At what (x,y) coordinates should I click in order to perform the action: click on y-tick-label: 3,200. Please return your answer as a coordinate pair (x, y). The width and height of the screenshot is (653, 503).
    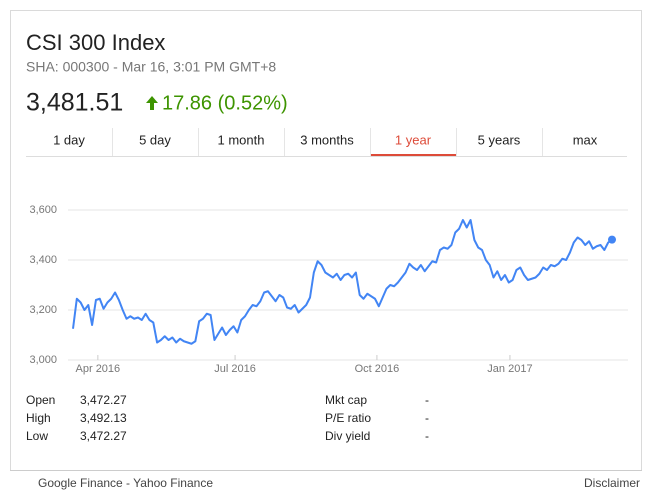
    Looking at the image, I should click on (43, 310).